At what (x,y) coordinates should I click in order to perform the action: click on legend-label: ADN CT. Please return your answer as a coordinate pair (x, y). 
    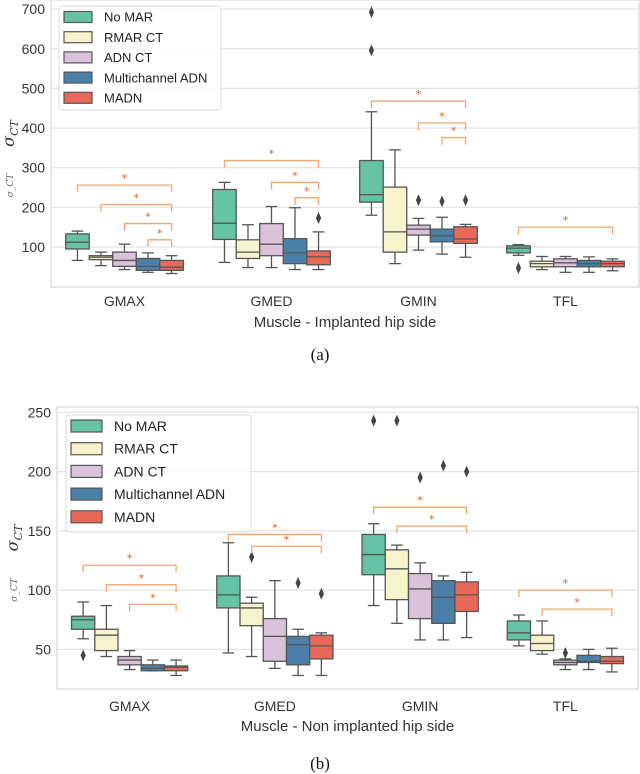
    Looking at the image, I should click on (128, 57).